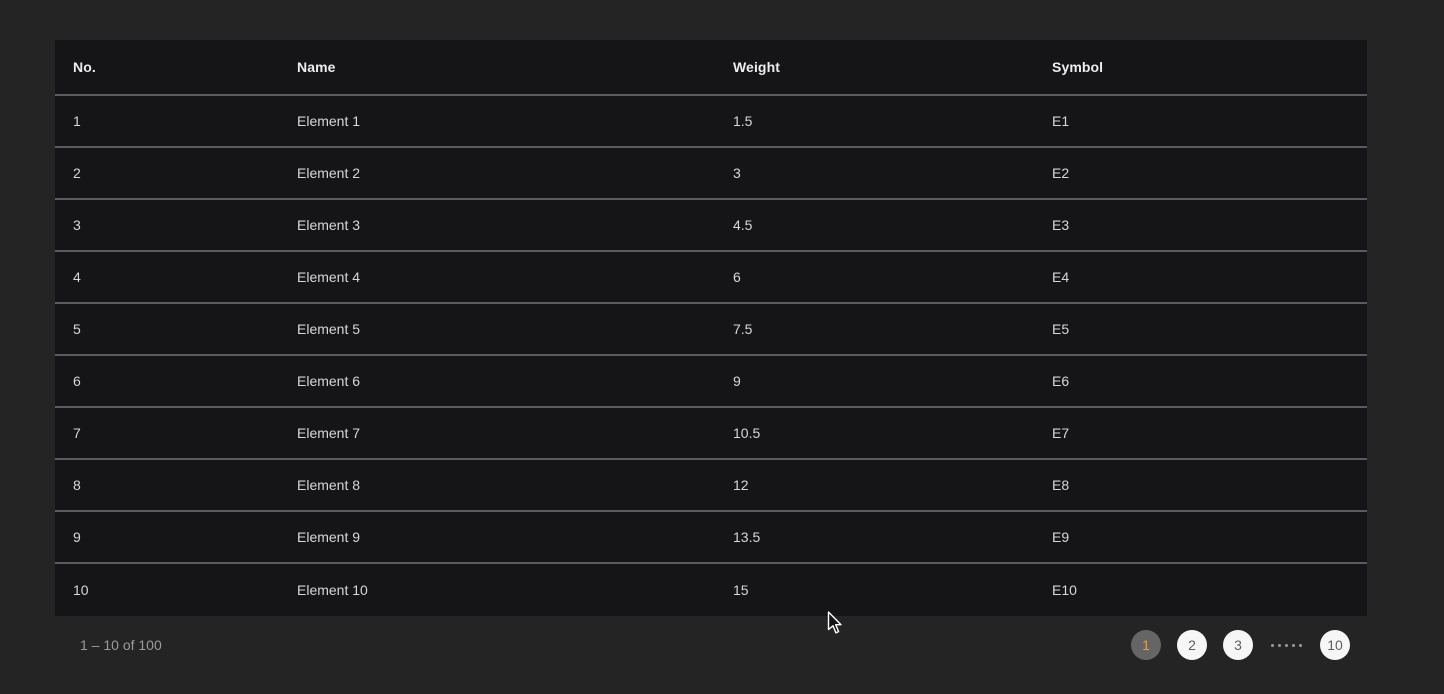  I want to click on pagination: 1 2 3 10, so click(1240, 645).